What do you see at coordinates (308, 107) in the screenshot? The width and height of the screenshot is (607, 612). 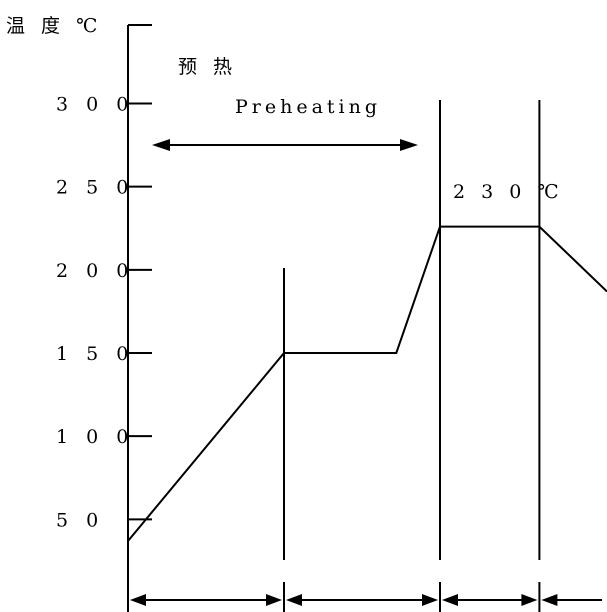 I see `preheat-en-label: Preheating` at bounding box center [308, 107].